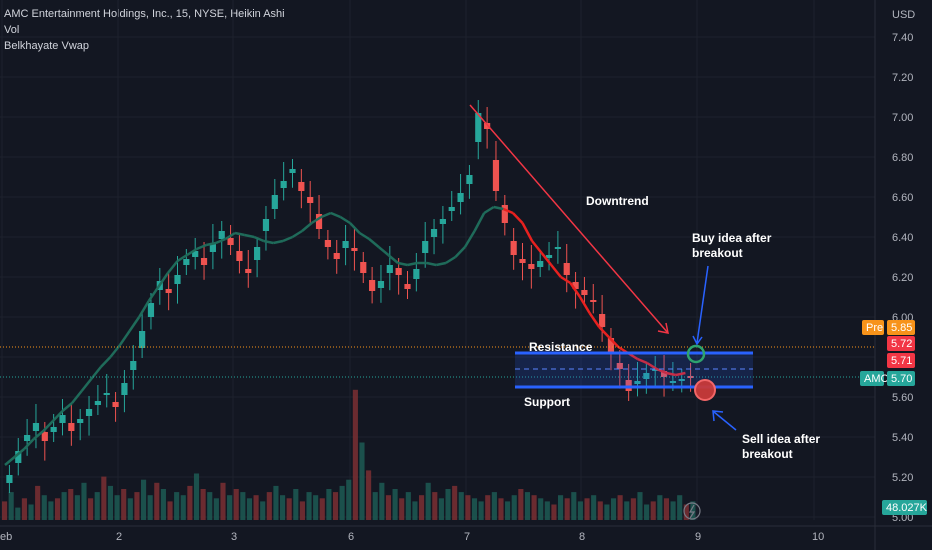 The width and height of the screenshot is (932, 550). What do you see at coordinates (902, 78) in the screenshot?
I see `y-tick-label: 7.20` at bounding box center [902, 78].